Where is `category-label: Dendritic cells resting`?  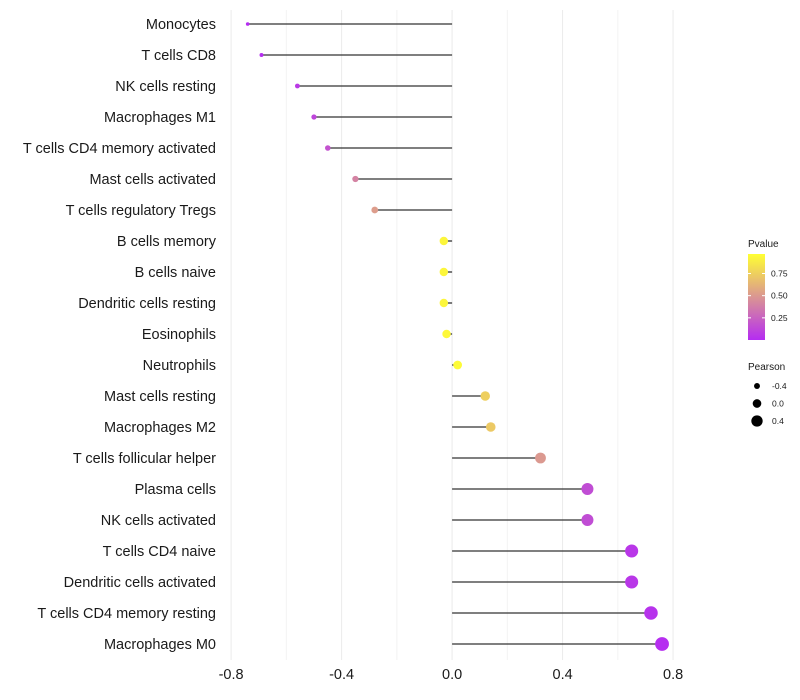
category-label: Dendritic cells resting is located at coordinates (147, 304).